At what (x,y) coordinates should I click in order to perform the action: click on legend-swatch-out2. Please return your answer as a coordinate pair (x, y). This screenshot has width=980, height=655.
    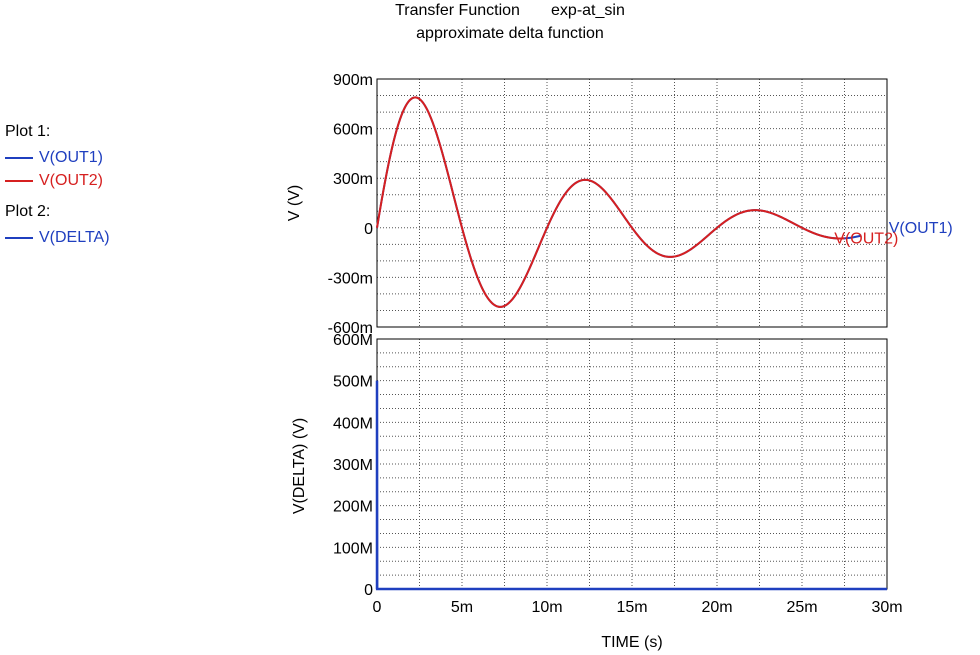
    Looking at the image, I should click on (19, 180).